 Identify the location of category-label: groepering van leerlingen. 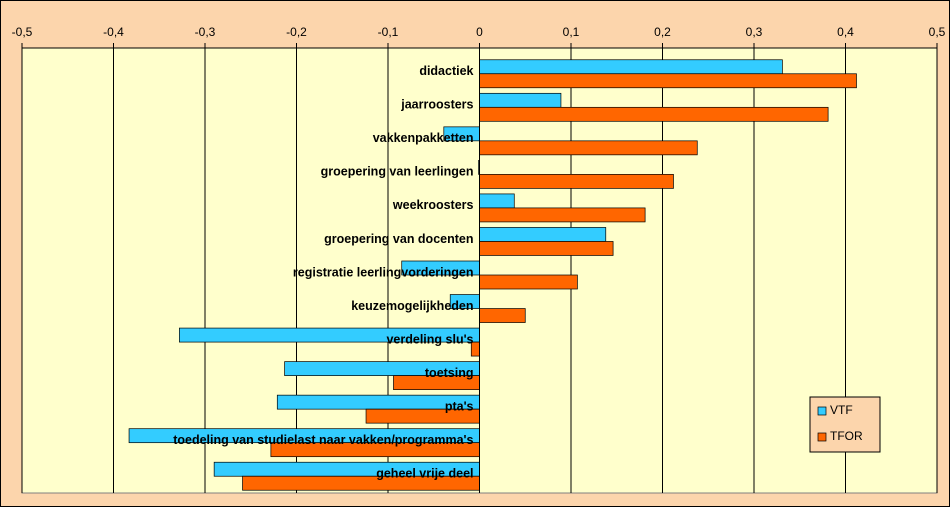
(397, 172).